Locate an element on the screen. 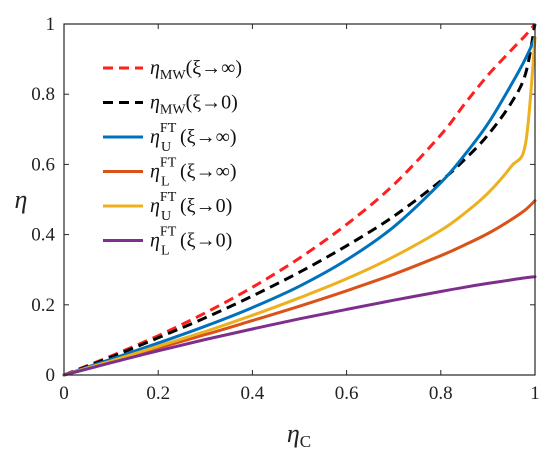 The height and width of the screenshot is (456, 550). x-tick-label: 0.6 is located at coordinates (347, 393).